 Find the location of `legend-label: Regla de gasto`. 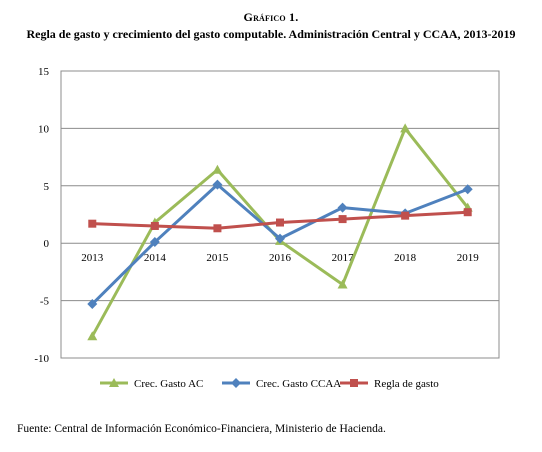

legend-label: Regla de gasto is located at coordinates (406, 384).